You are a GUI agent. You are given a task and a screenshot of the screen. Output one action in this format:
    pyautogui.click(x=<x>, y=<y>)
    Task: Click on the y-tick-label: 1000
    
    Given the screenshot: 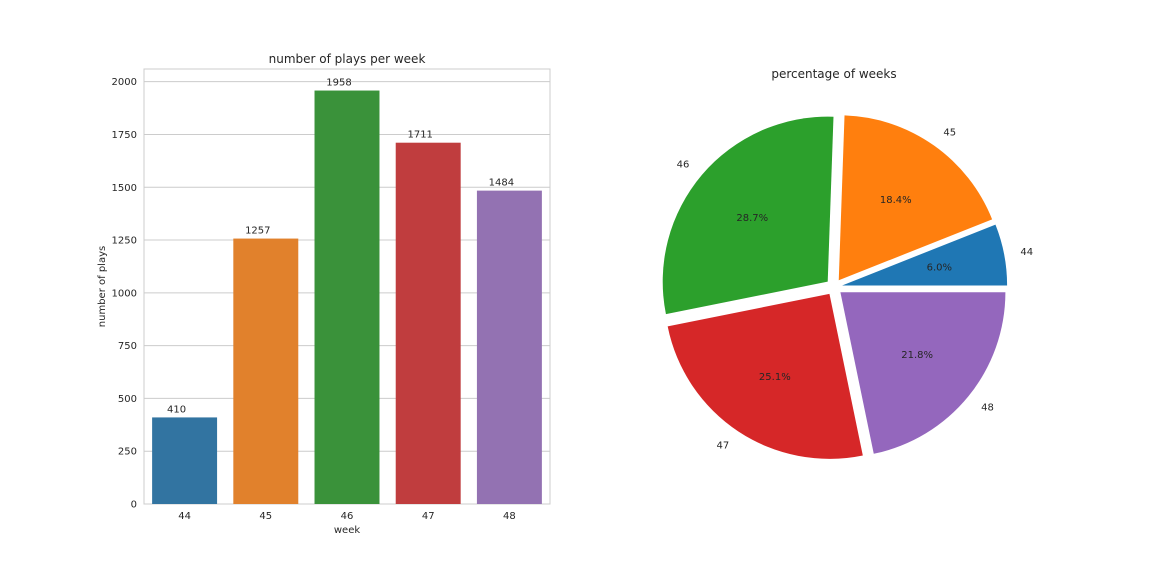 What is the action you would take?
    pyautogui.click(x=124, y=293)
    